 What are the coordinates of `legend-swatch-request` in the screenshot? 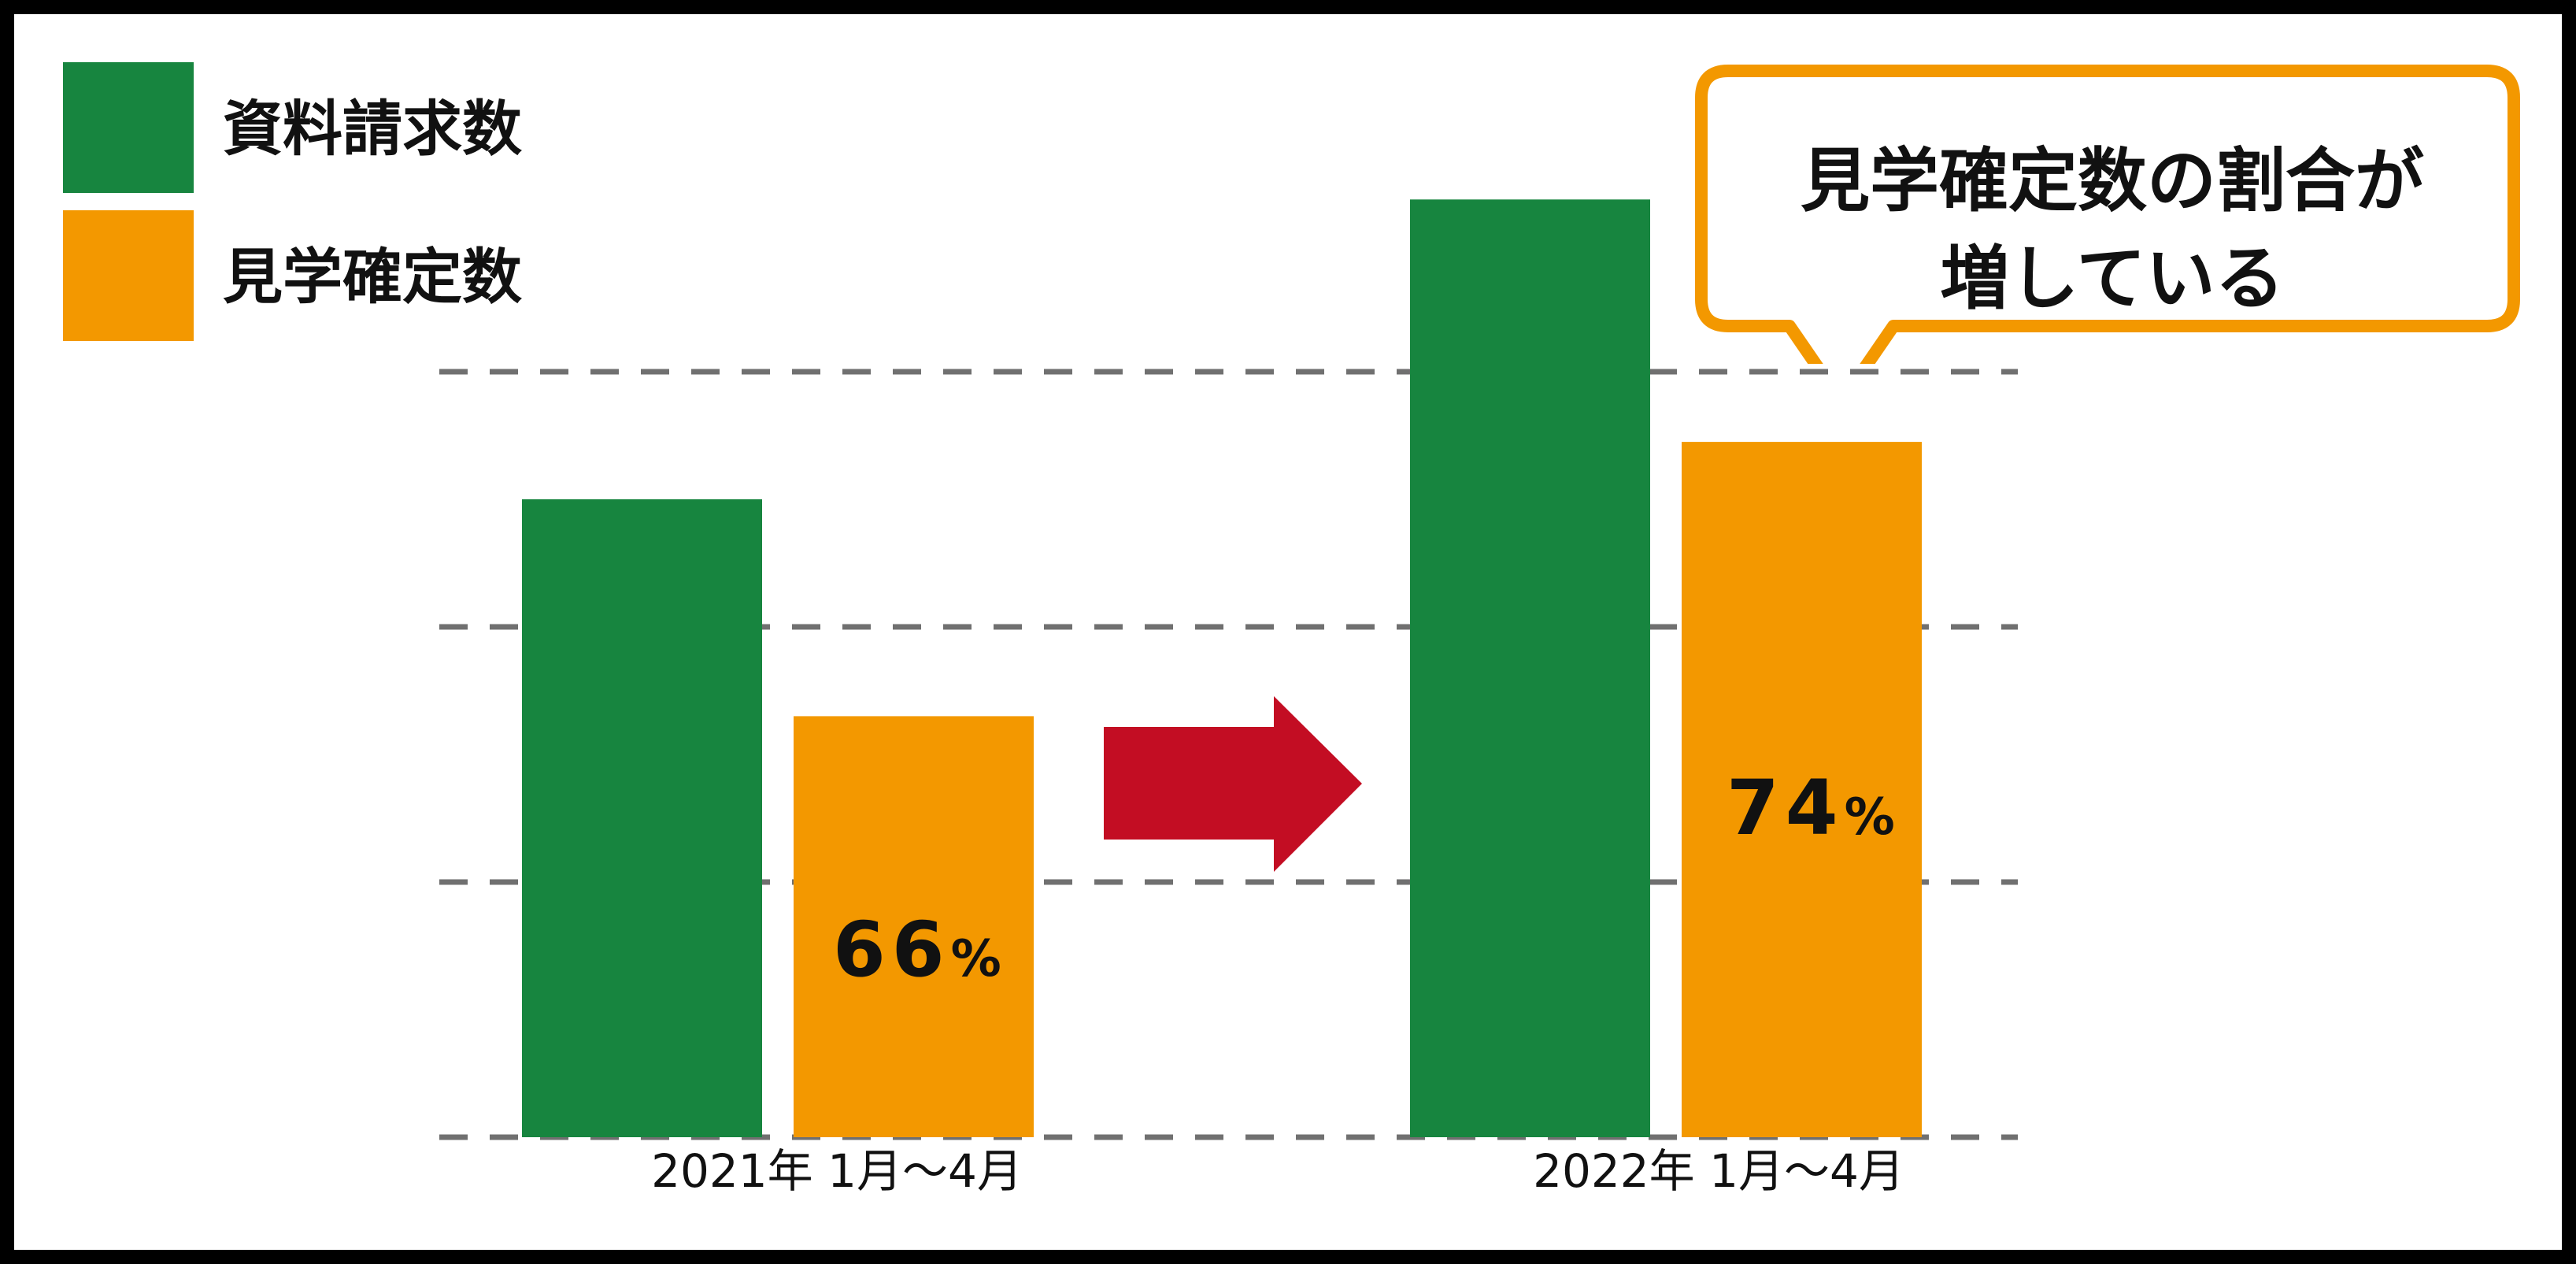 It's located at (128, 127).